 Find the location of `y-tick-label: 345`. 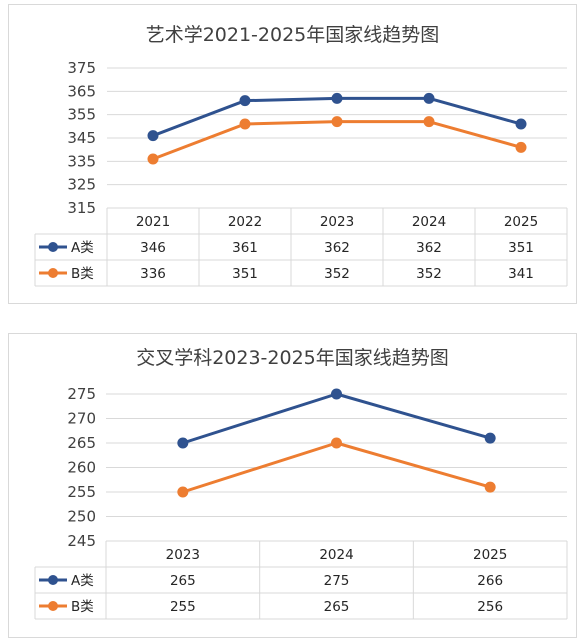

y-tick-label: 345 is located at coordinates (81, 138).